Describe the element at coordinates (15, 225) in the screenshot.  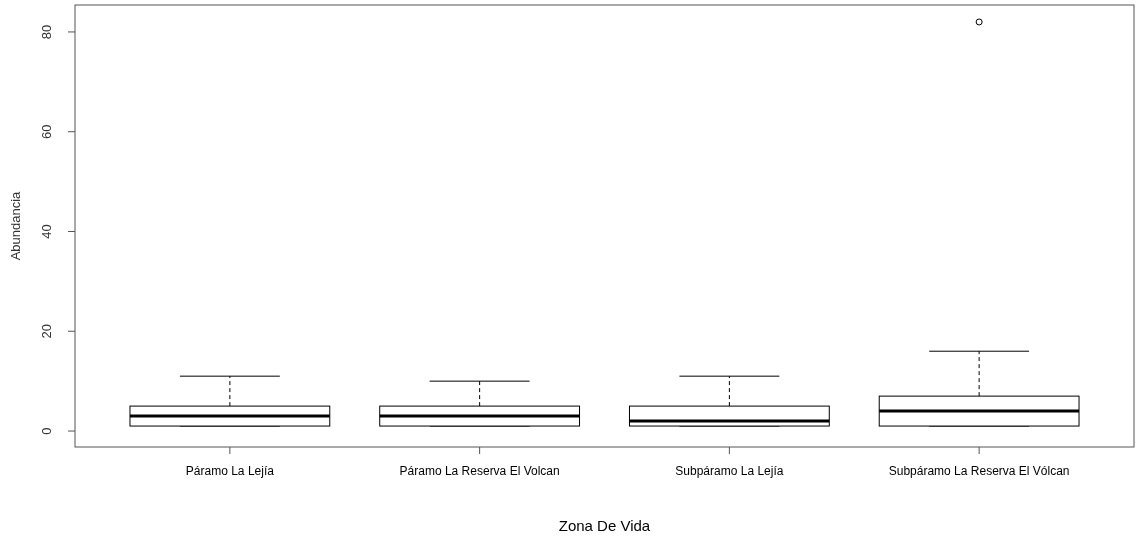
I see `y-axis-title: Abundancia` at that location.